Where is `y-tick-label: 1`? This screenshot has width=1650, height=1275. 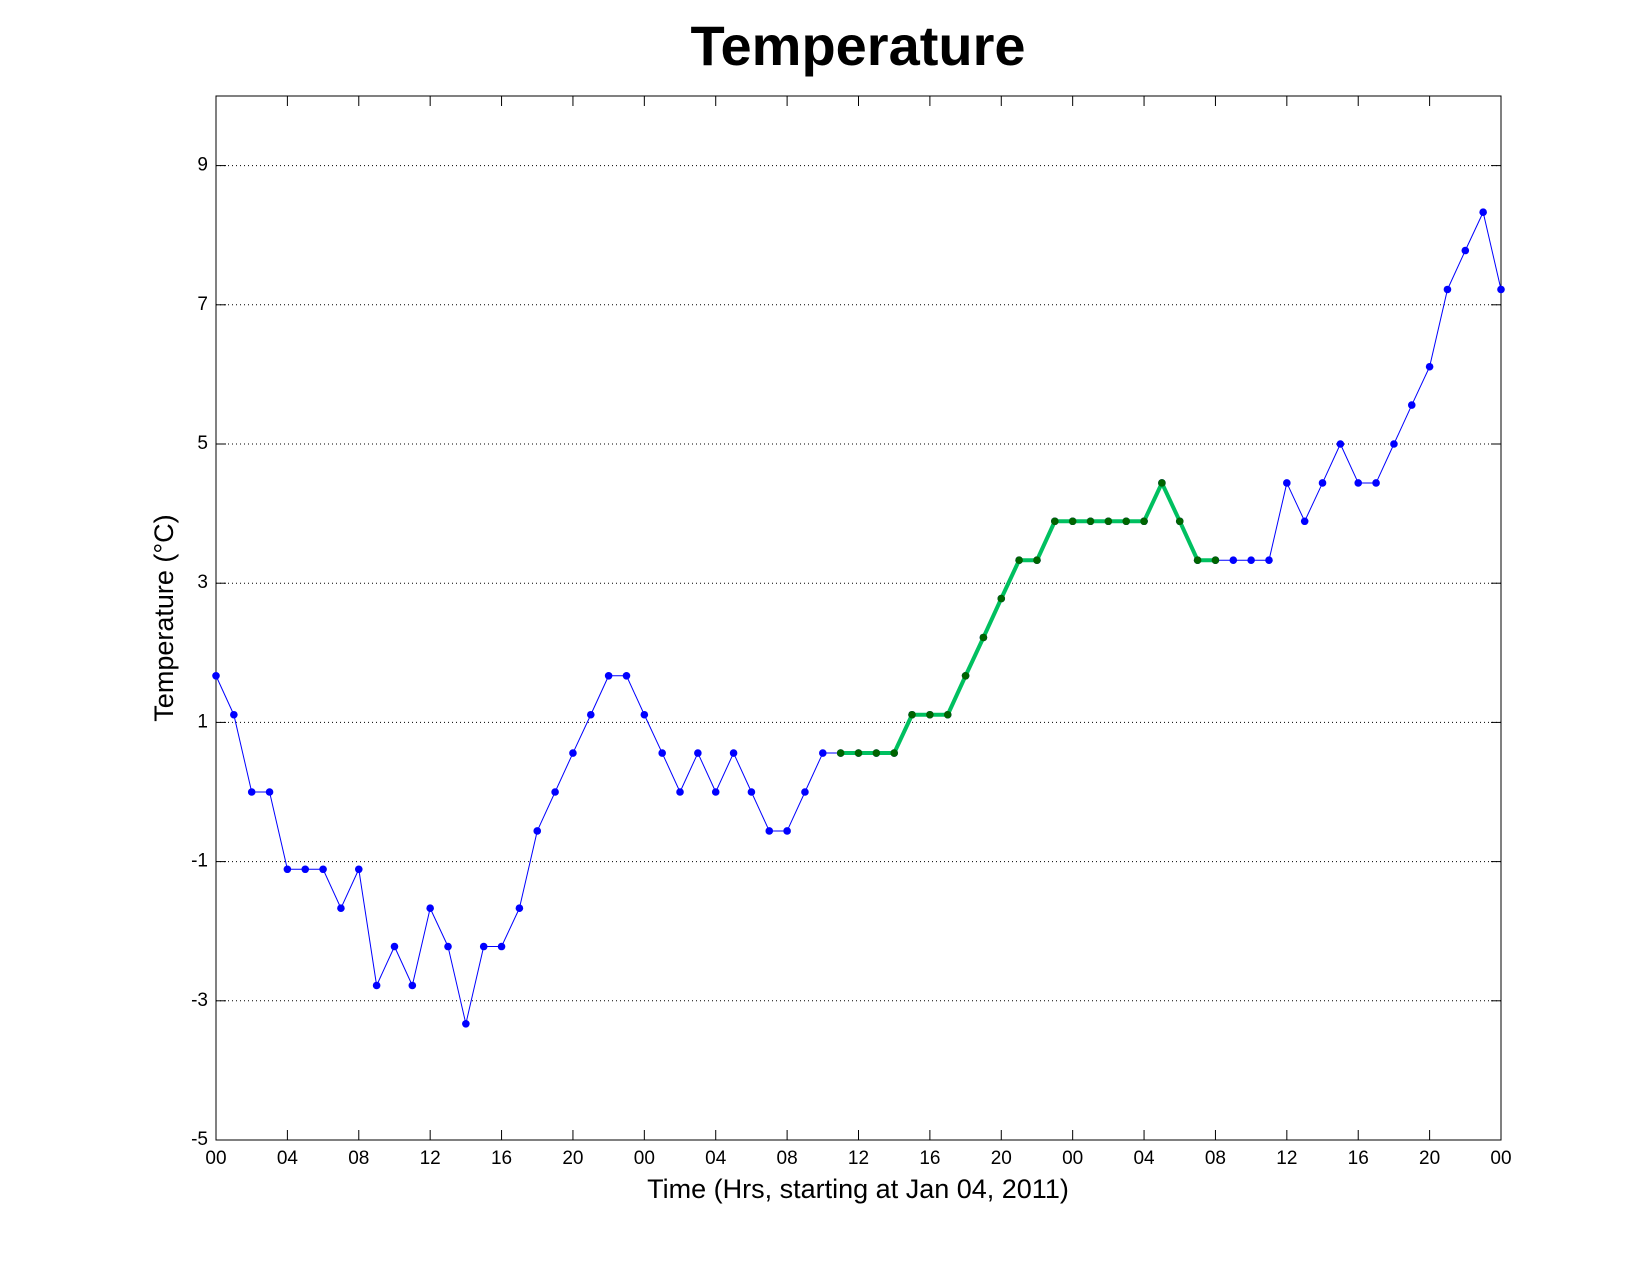
y-tick-label: 1 is located at coordinates (202, 721).